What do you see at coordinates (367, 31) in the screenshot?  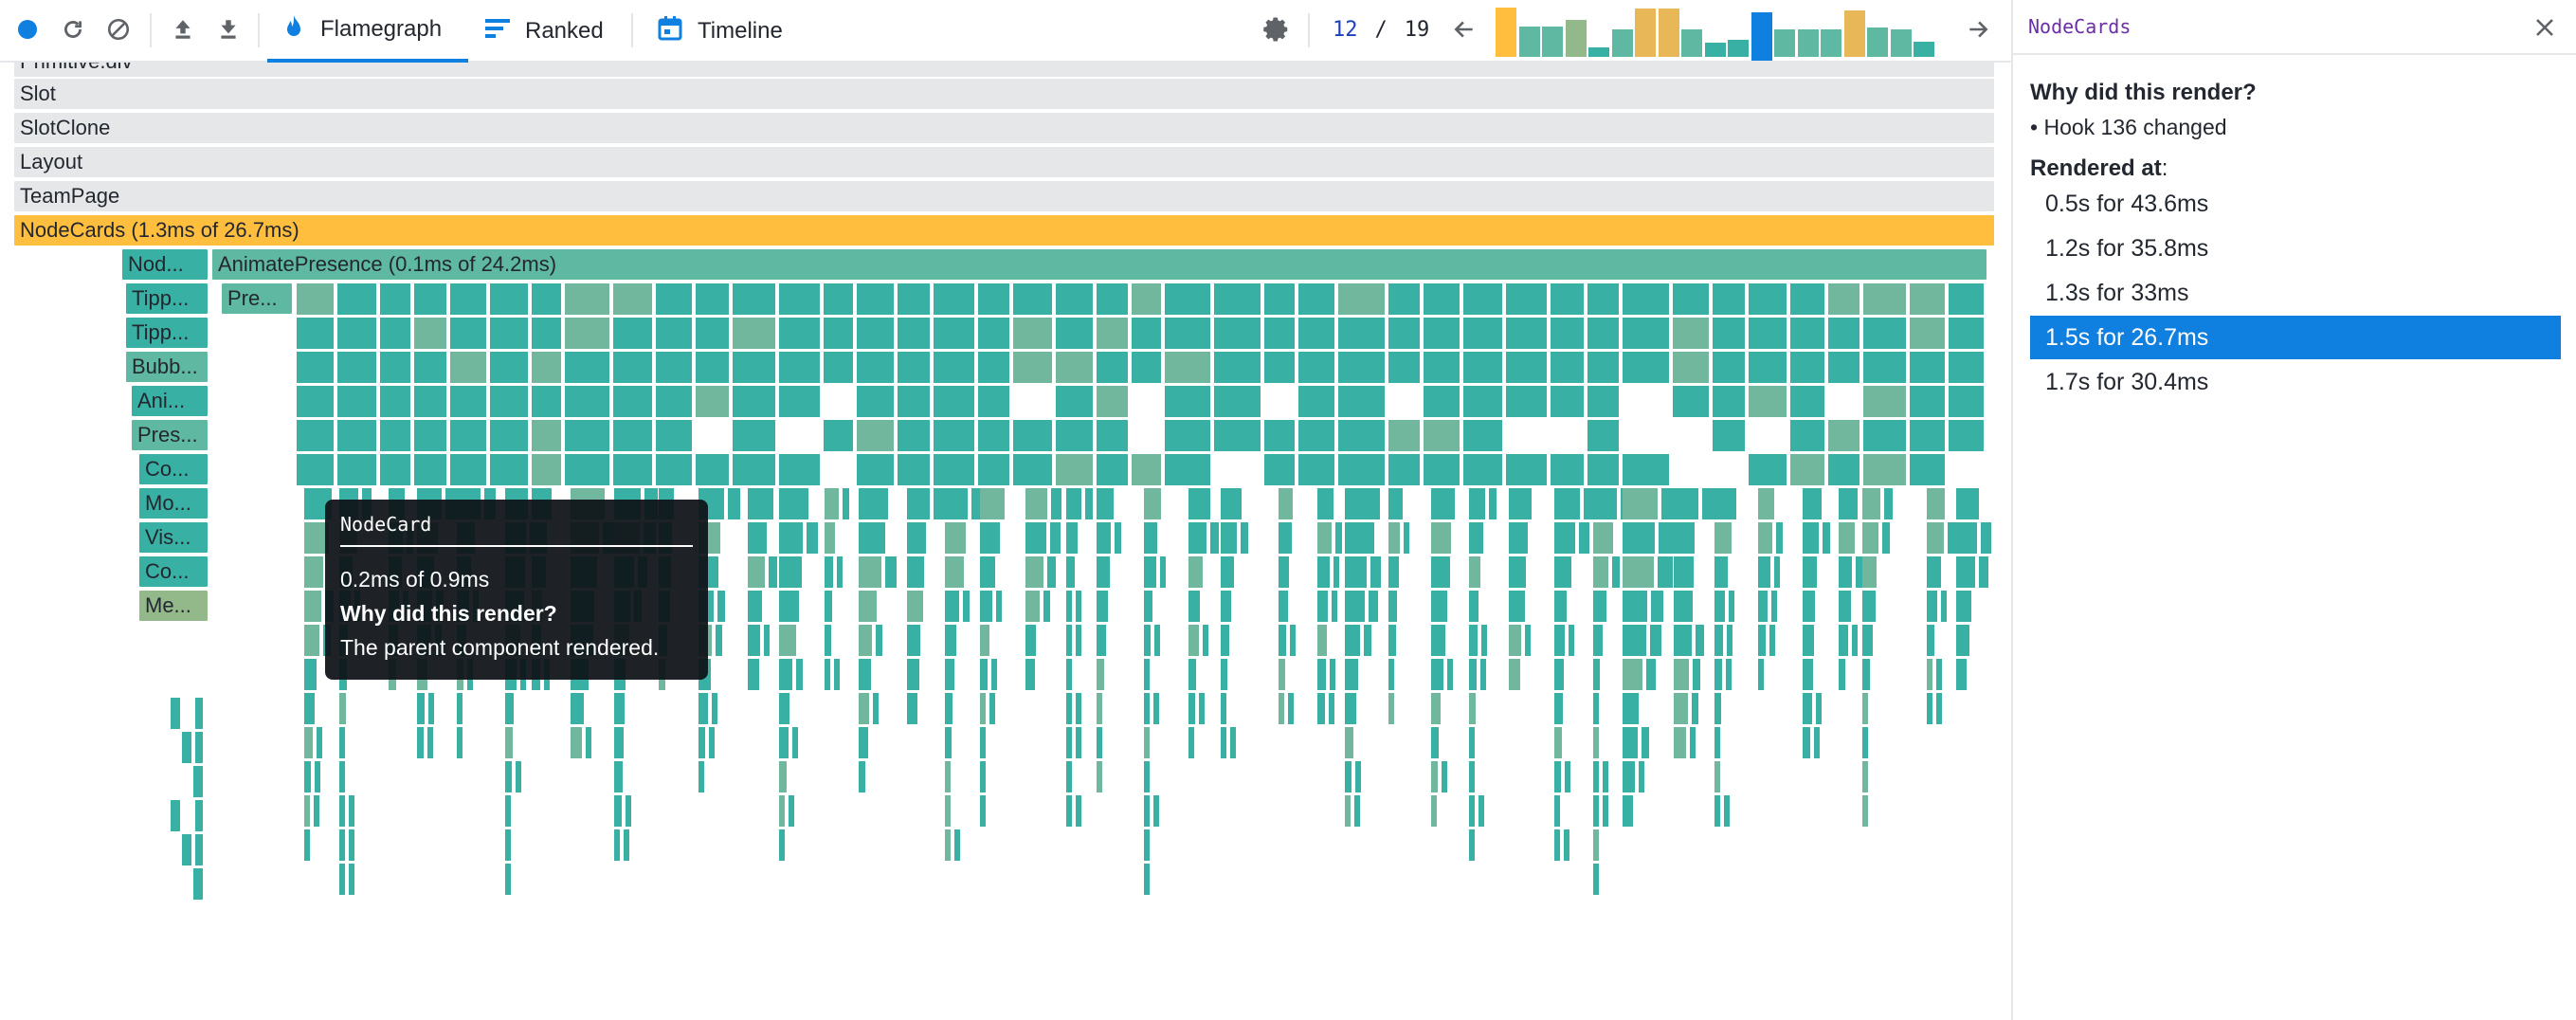 I see `tab-flamegraph: Flamegraph` at bounding box center [367, 31].